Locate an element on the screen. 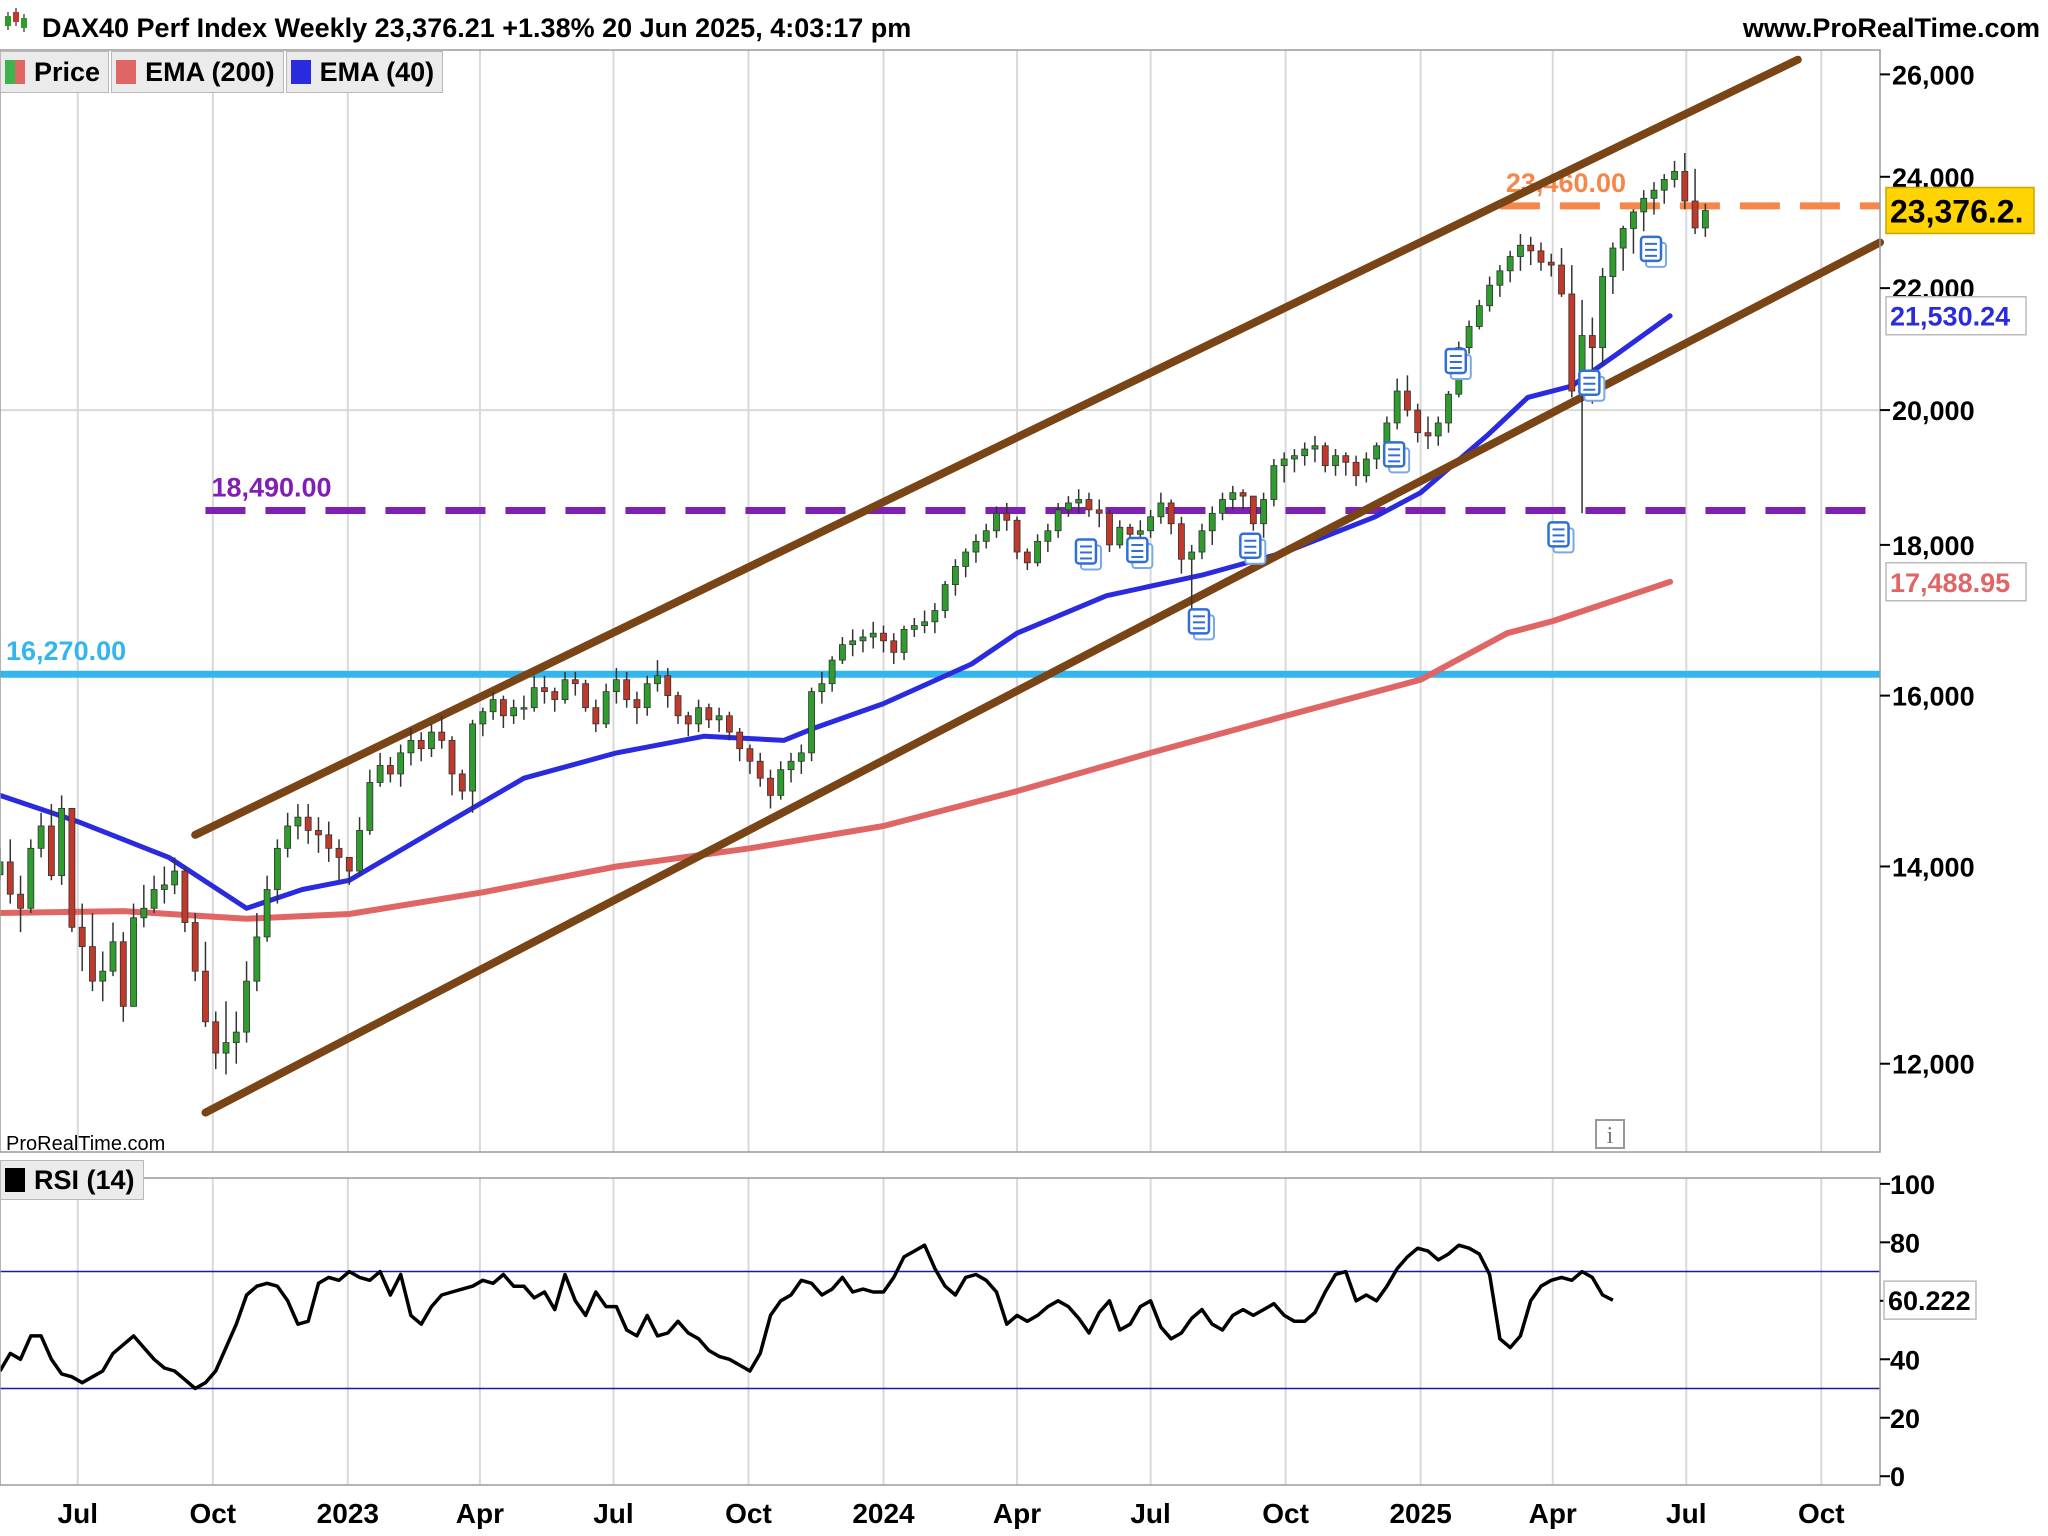 The height and width of the screenshot is (1536, 2048). y-tick-label: 16,000 is located at coordinates (1933, 697).